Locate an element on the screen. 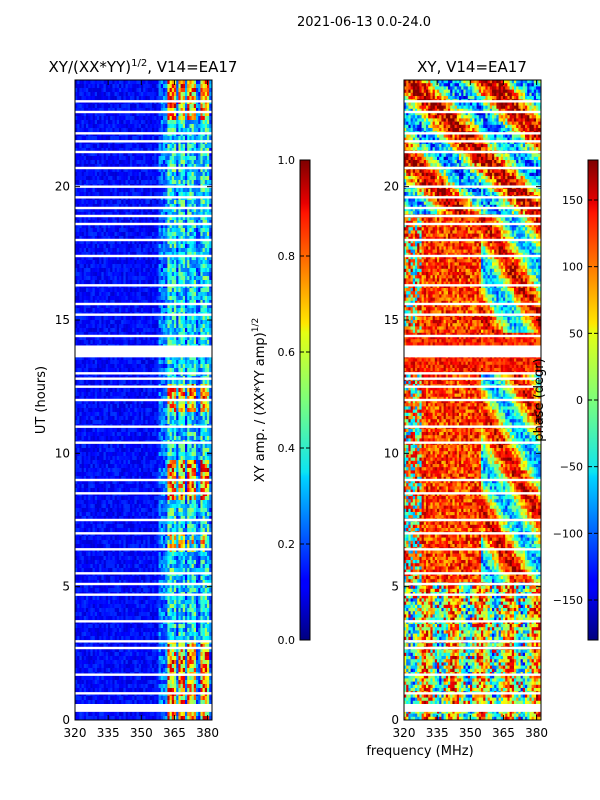  phase-colorbar-tick-label: −50 is located at coordinates (571, 467).